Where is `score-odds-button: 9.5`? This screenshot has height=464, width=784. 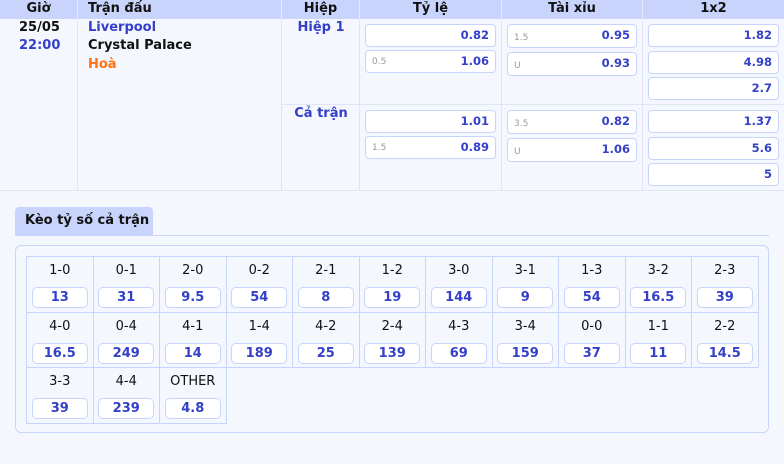 score-odds-button: 9.5 is located at coordinates (192, 297).